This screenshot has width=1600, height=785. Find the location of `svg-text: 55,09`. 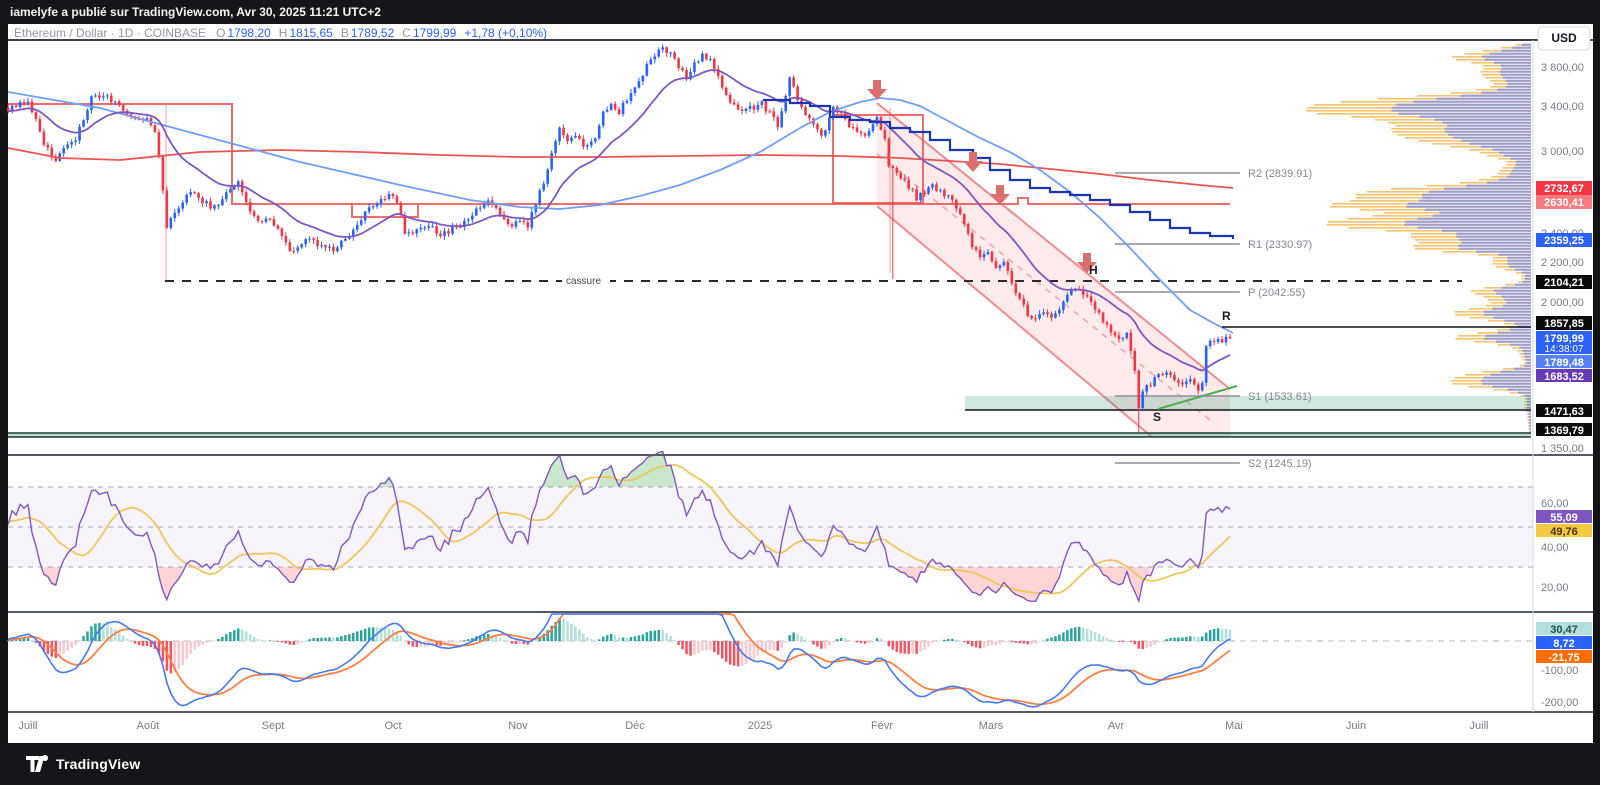

svg-text: 55,09 is located at coordinates (1564, 518).